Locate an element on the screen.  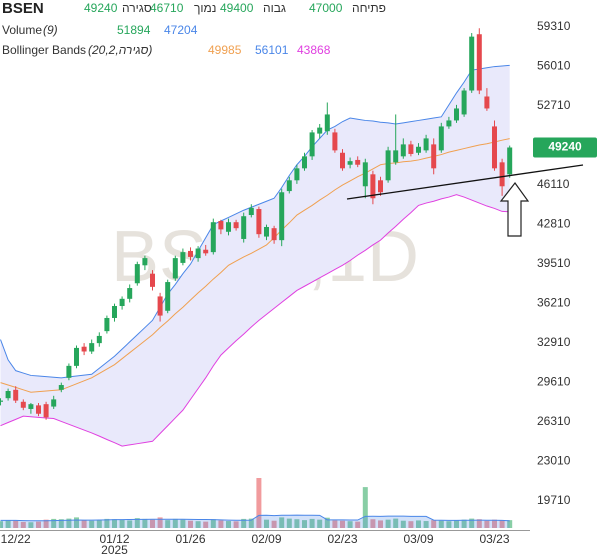
y-tick-label: 42810 is located at coordinates (554, 224).